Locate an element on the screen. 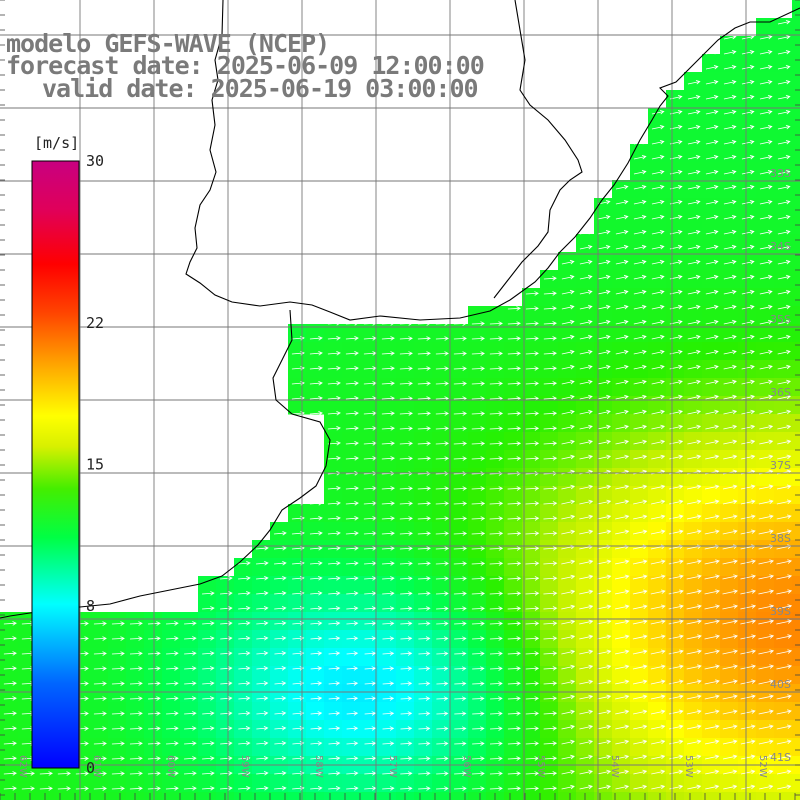  longitude-label: 57W is located at coordinates (392, 766).